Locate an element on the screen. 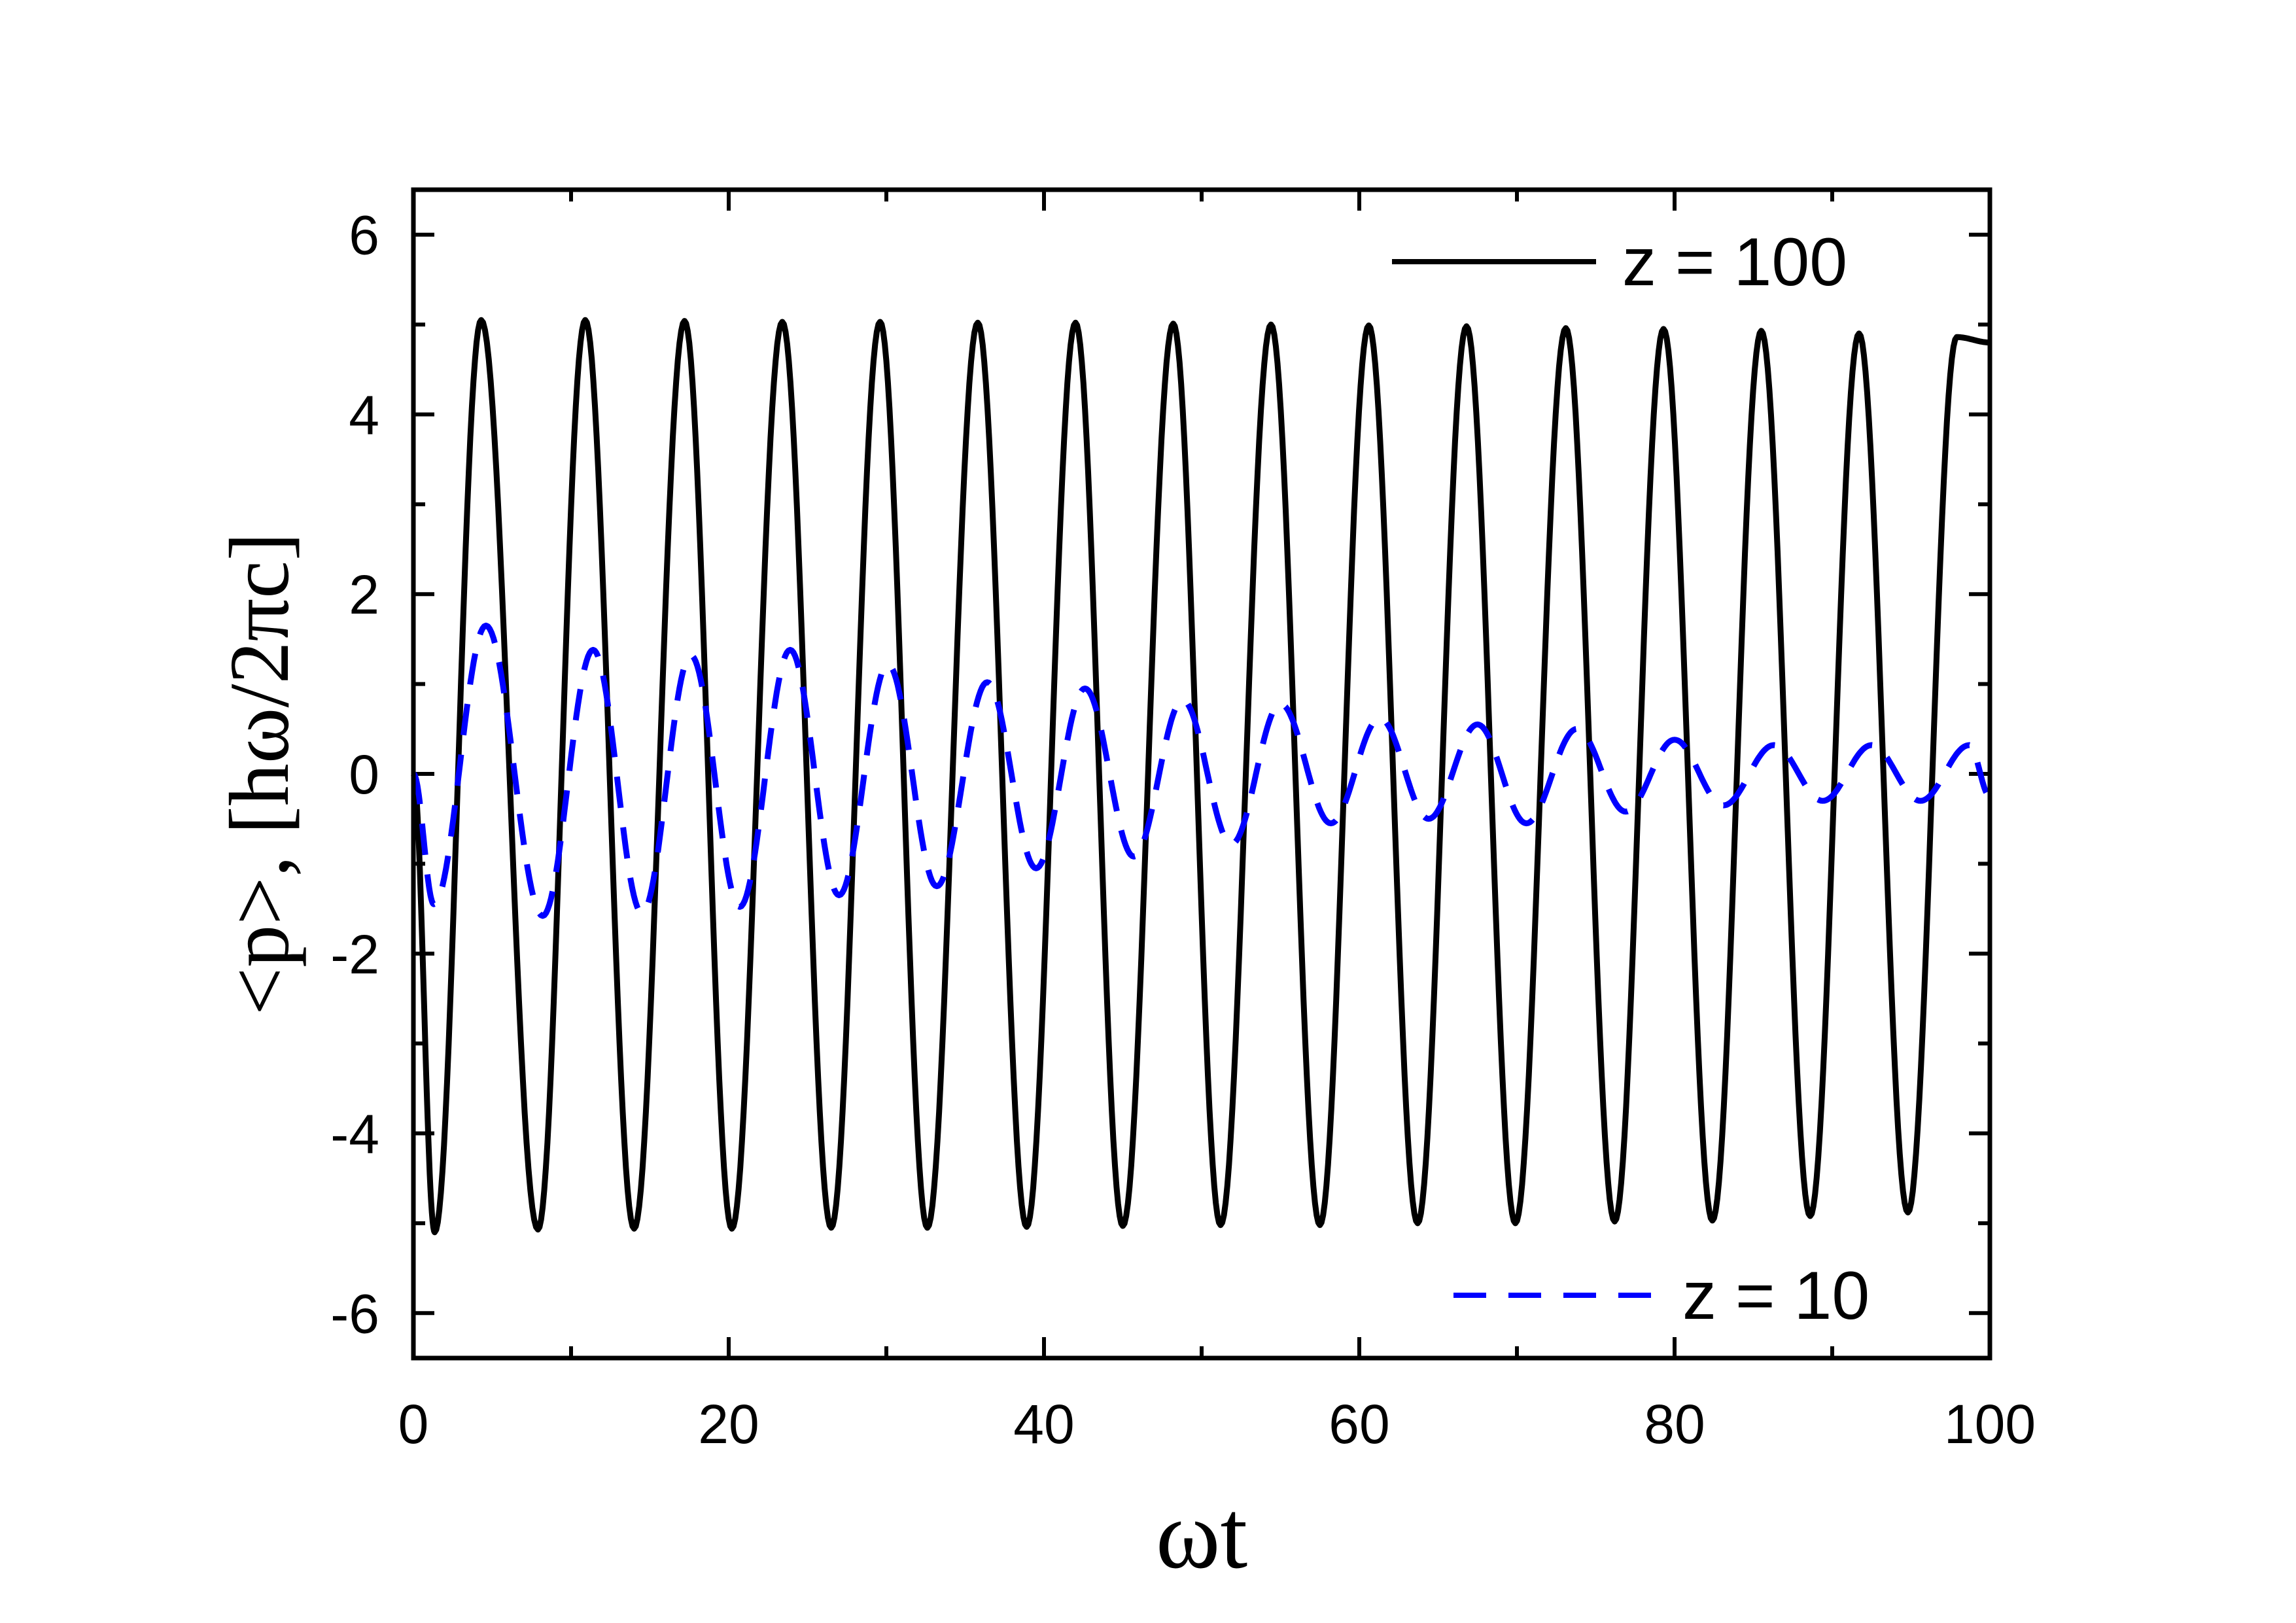  x-tick-label: 60 is located at coordinates (1359, 1424).